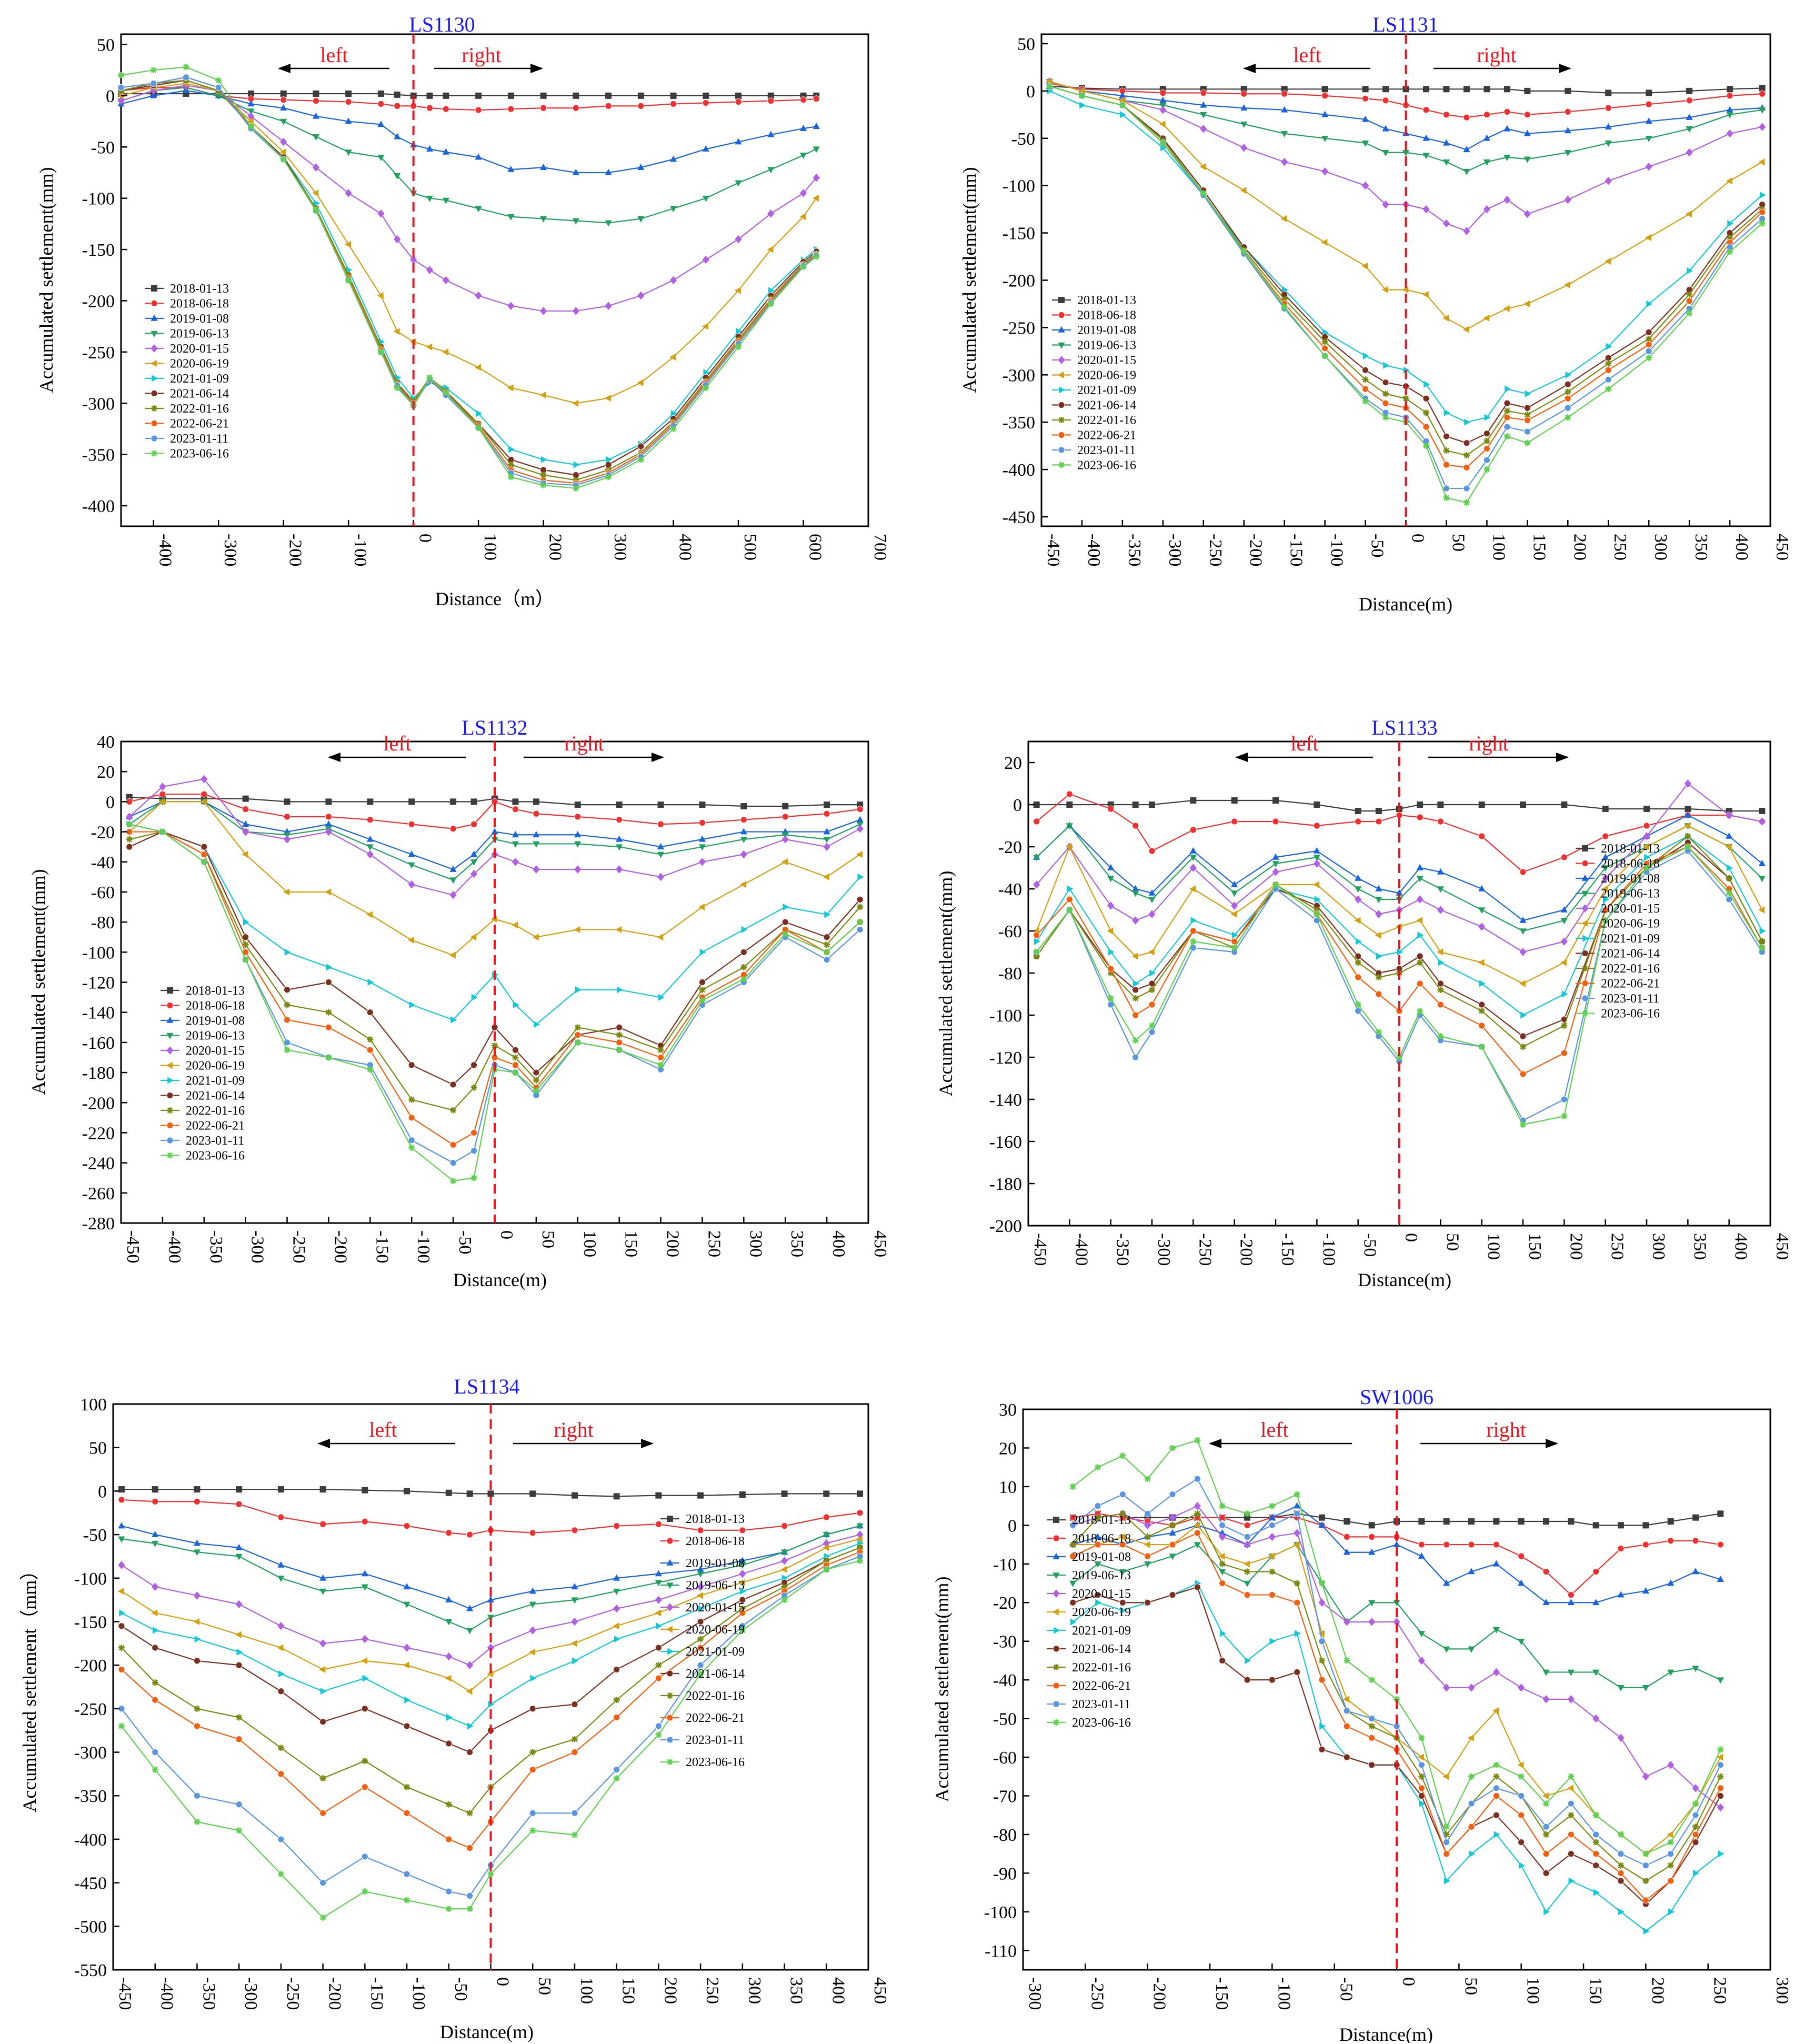  What do you see at coordinates (1005, 1796) in the screenshot?
I see `y-tick-label: -70` at bounding box center [1005, 1796].